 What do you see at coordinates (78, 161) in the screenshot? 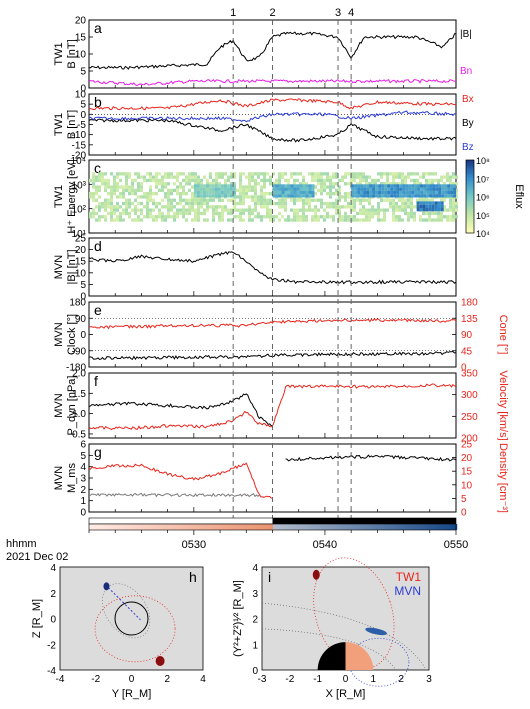
I see `panel-c-ytick-label: 10⁴` at bounding box center [78, 161].